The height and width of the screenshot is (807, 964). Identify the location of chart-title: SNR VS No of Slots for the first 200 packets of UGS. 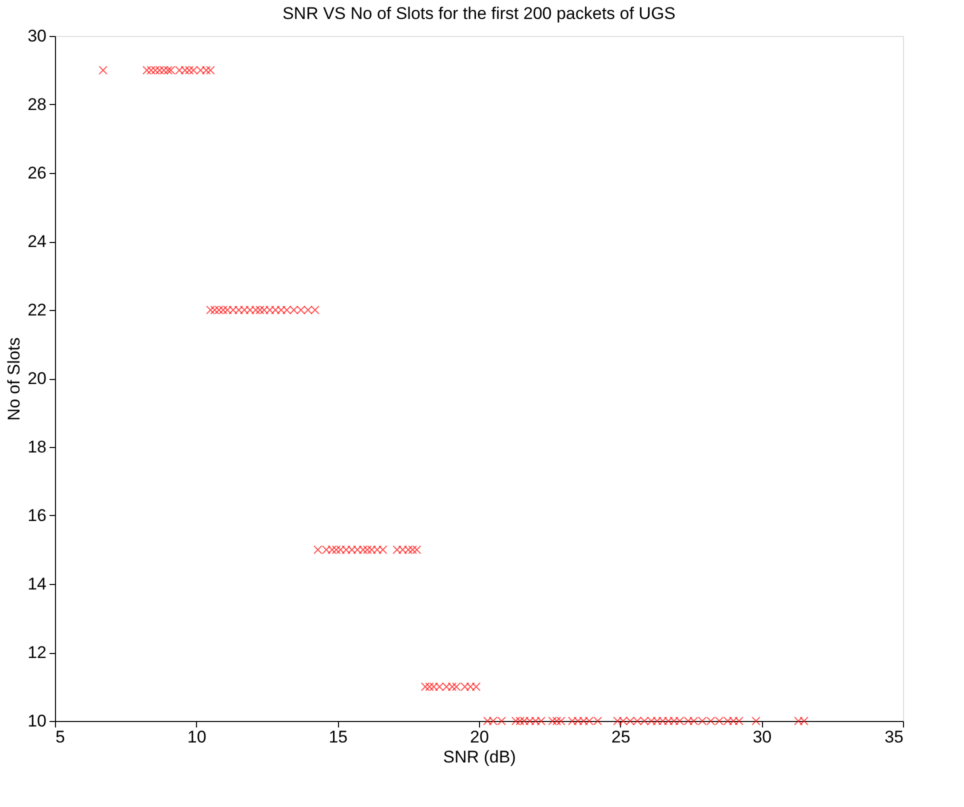
(479, 13).